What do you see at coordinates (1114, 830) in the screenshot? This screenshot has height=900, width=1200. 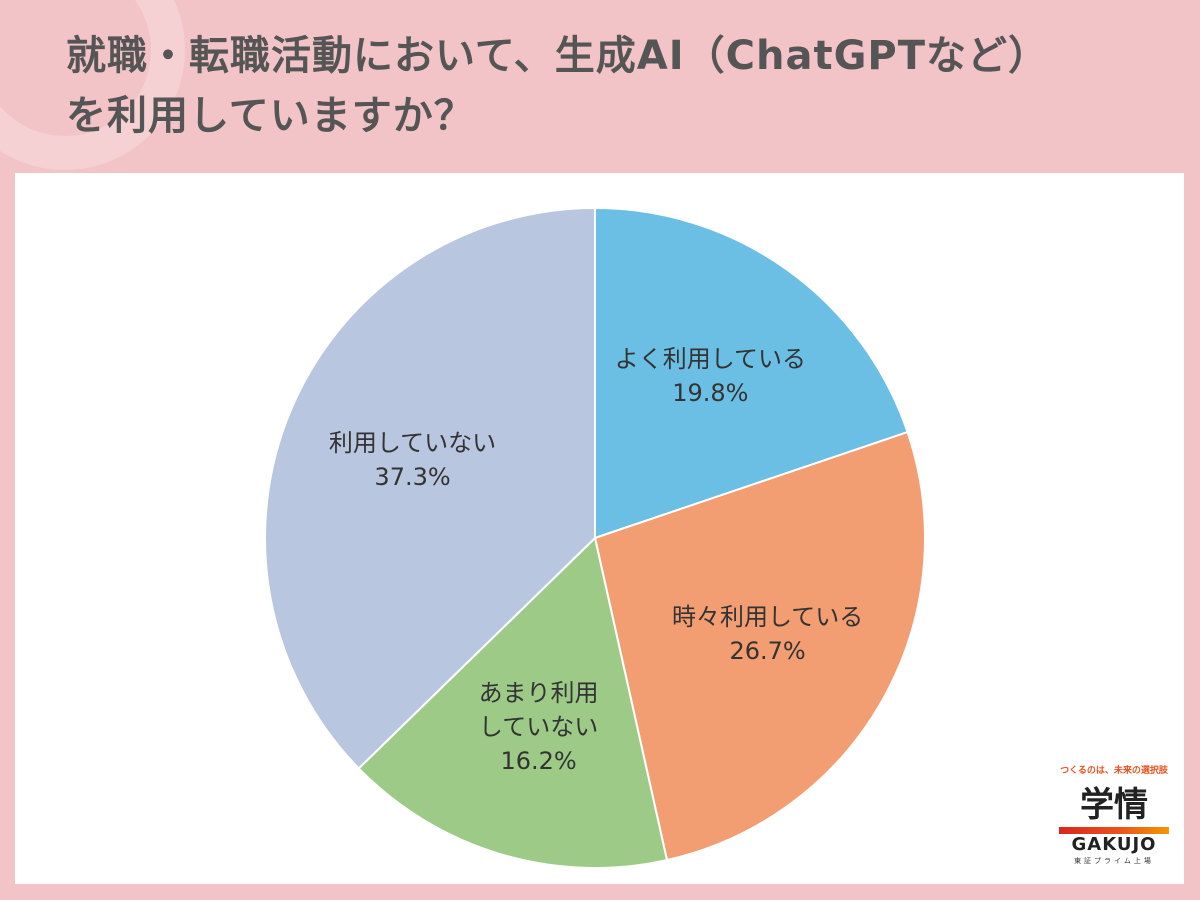 I see `logo-color-bar` at bounding box center [1114, 830].